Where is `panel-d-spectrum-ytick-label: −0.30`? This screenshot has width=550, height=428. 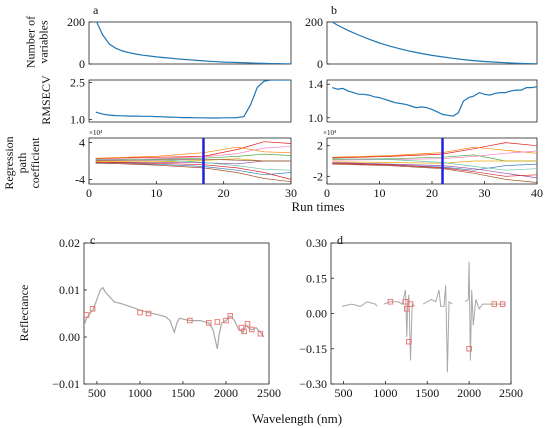
panel-d-spectrum-ytick-label: −0.30 is located at coordinates (313, 384).